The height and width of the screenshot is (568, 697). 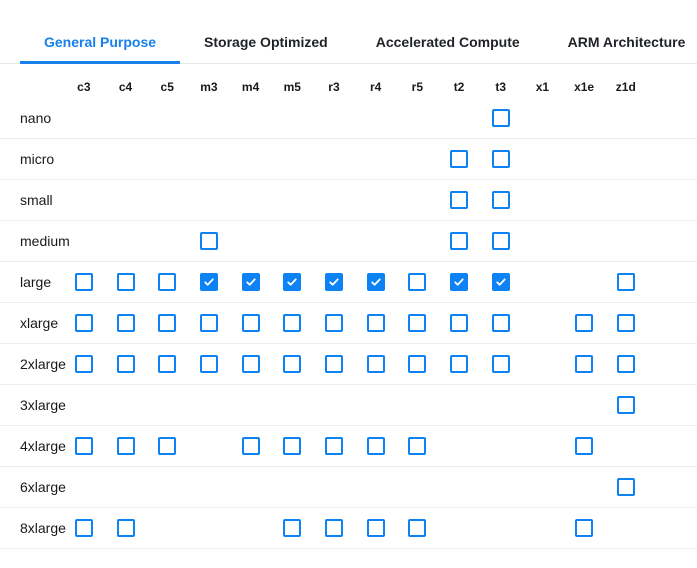 I want to click on tab-accelerated-compute: Accelerated Compute, so click(x=447, y=42).